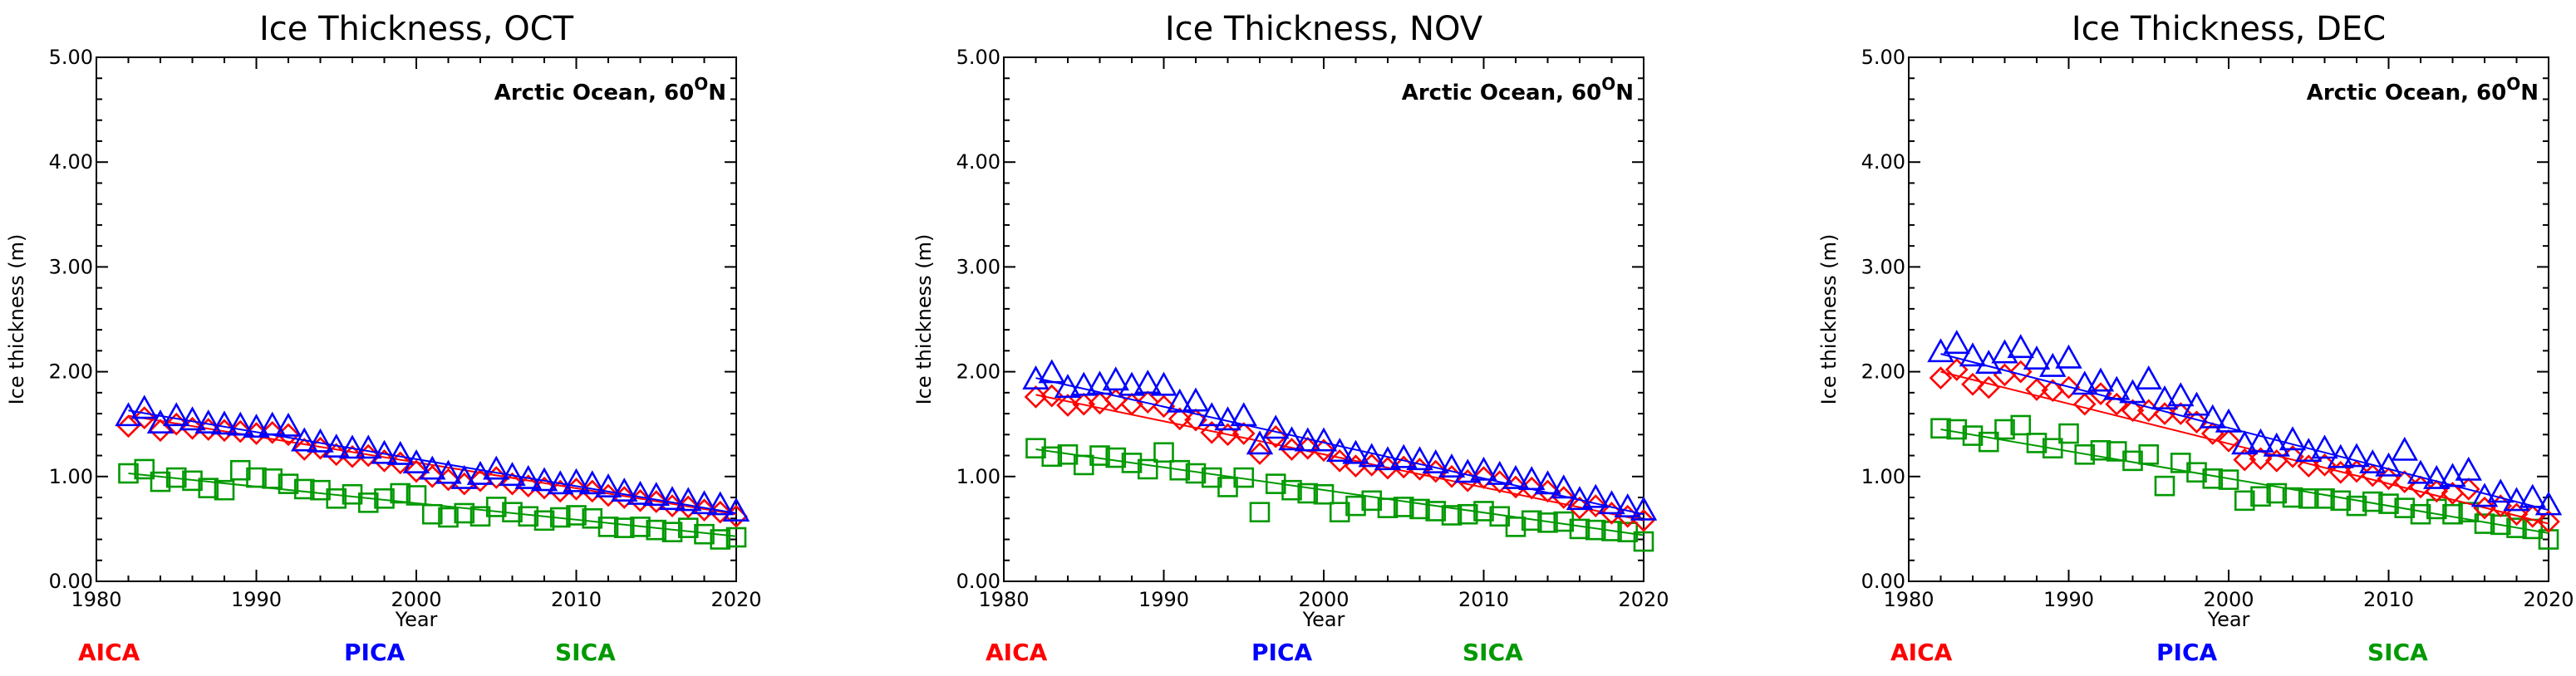  What do you see at coordinates (71, 477) in the screenshot?
I see `y-tick-label: 1.00` at bounding box center [71, 477].